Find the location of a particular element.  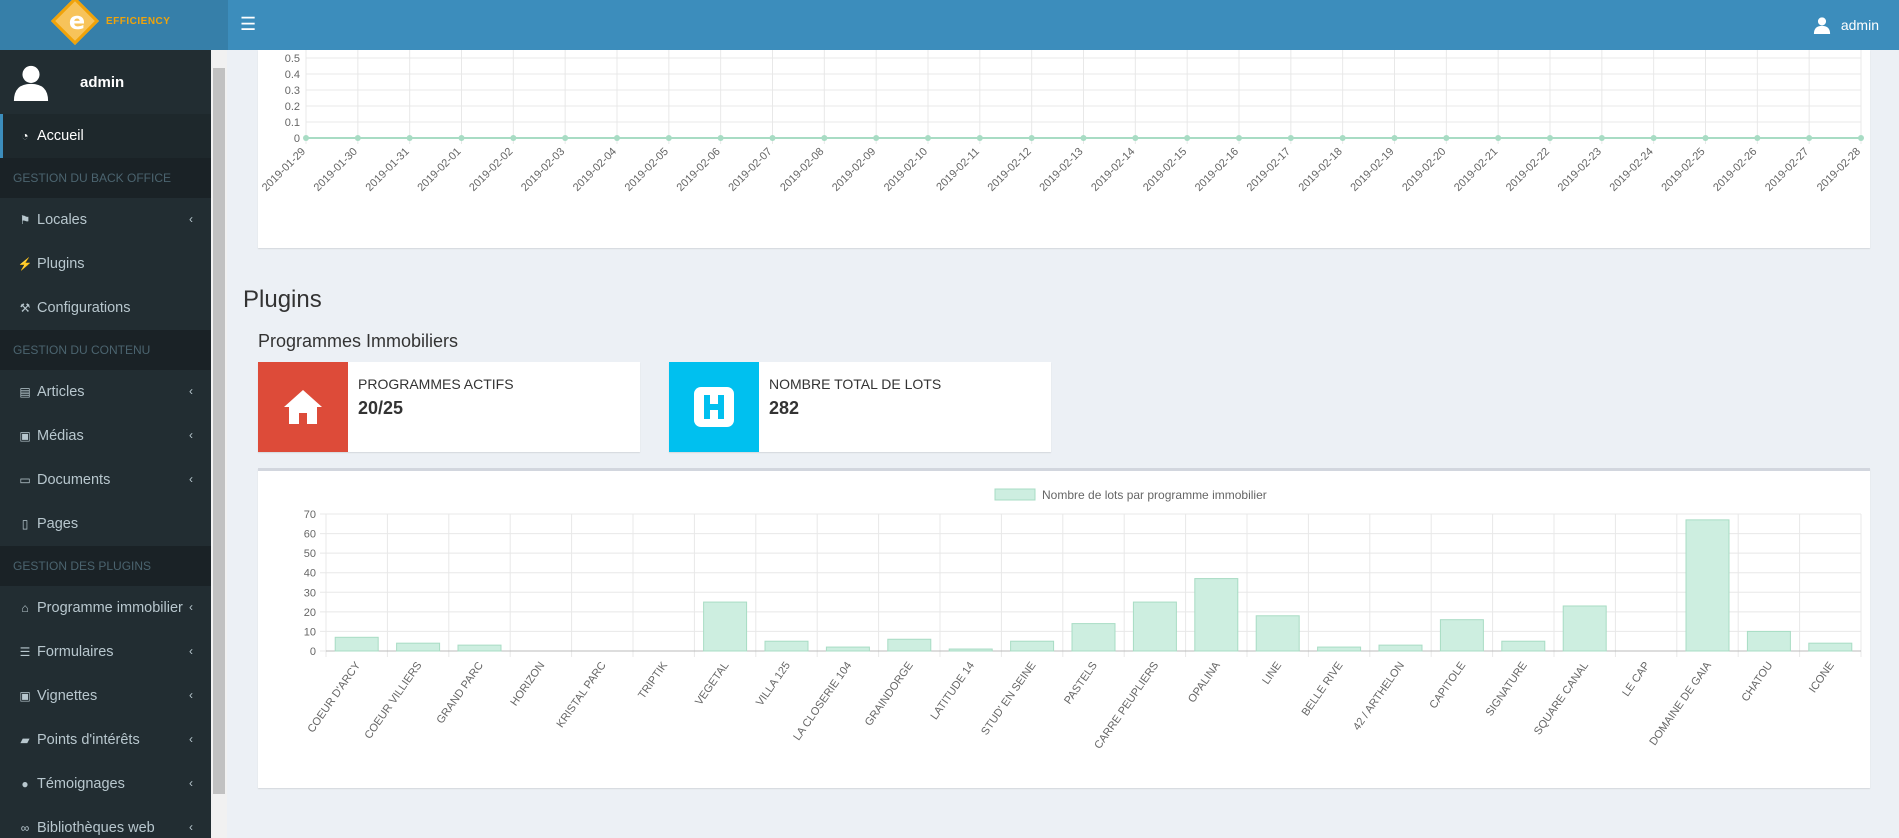

x-tick-label: 2019-02-15 is located at coordinates (1165, 170).